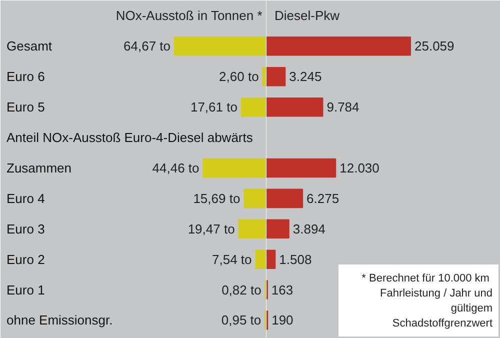  What do you see at coordinates (239, 76) in the screenshot?
I see `data-label: 2,60 to` at bounding box center [239, 76].